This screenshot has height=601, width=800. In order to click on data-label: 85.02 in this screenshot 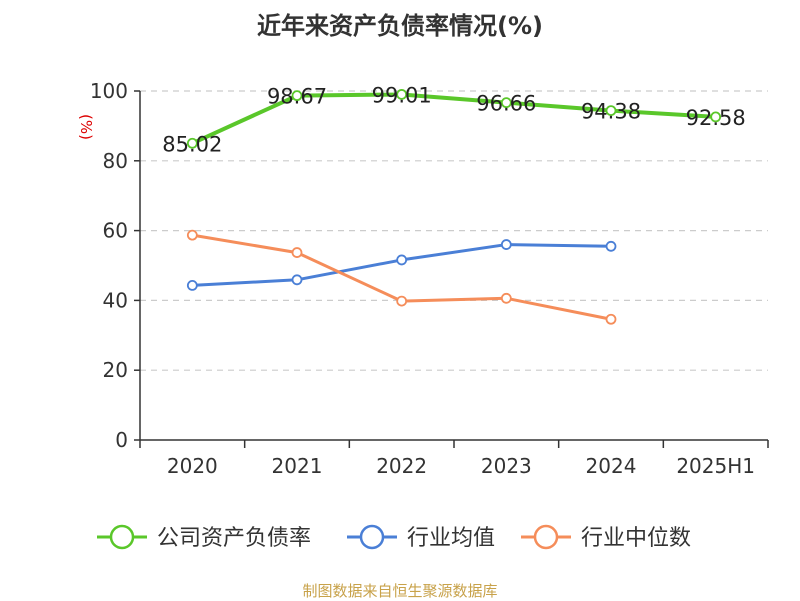, I will do `click(192, 144)`.